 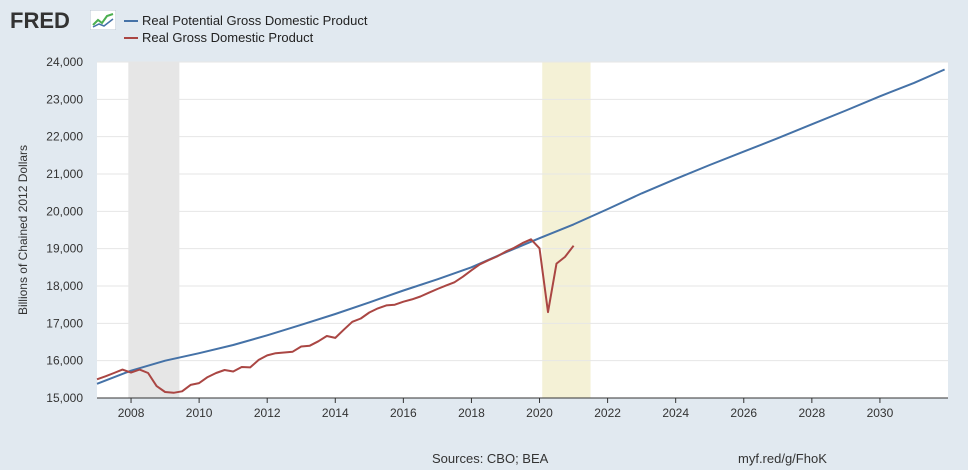 I want to click on y-tick-label: 19,000, so click(x=64, y=249).